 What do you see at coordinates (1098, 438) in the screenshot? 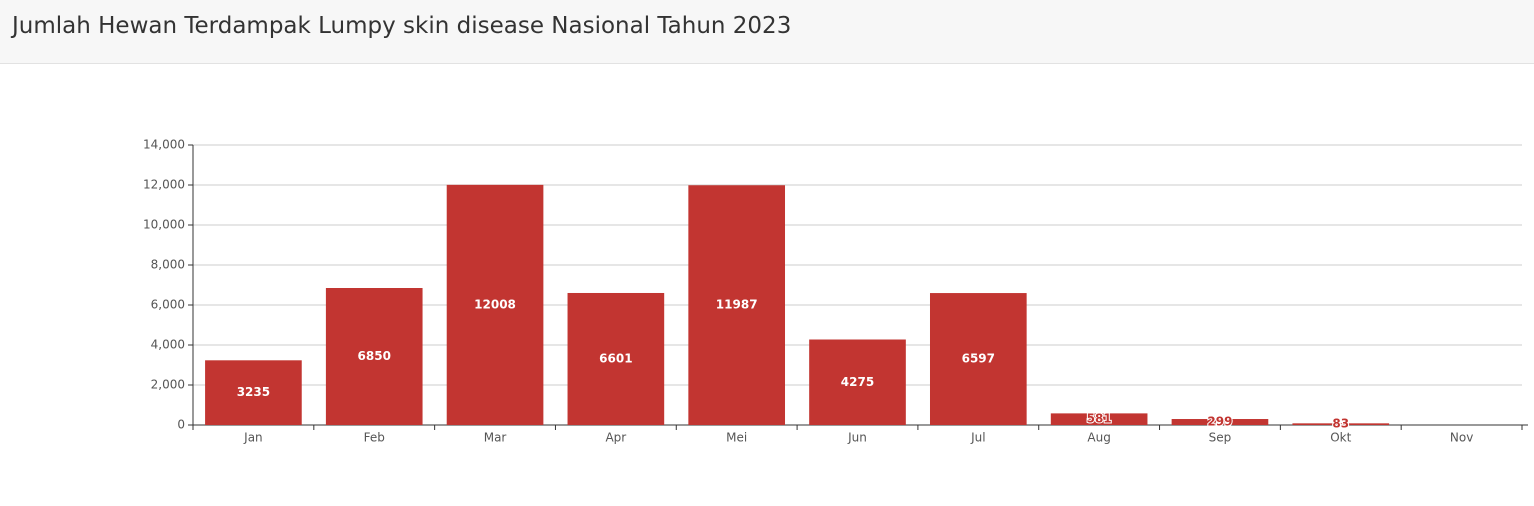
I see `x-tick-label: Aug` at bounding box center [1098, 438].